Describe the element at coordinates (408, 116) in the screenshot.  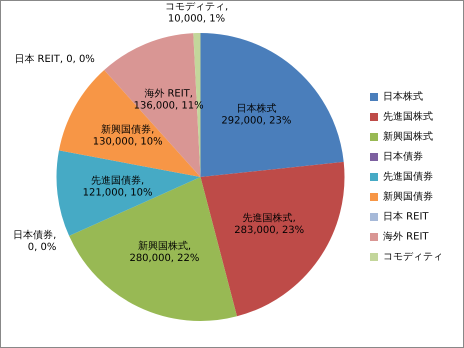
I see `legend-label: 先進国株式` at that location.